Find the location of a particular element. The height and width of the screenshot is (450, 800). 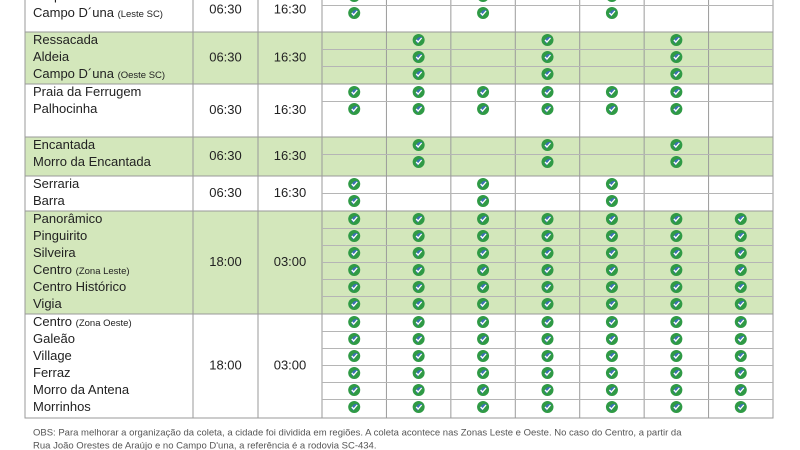

neighborhood-name: Galeão is located at coordinates (54, 338).